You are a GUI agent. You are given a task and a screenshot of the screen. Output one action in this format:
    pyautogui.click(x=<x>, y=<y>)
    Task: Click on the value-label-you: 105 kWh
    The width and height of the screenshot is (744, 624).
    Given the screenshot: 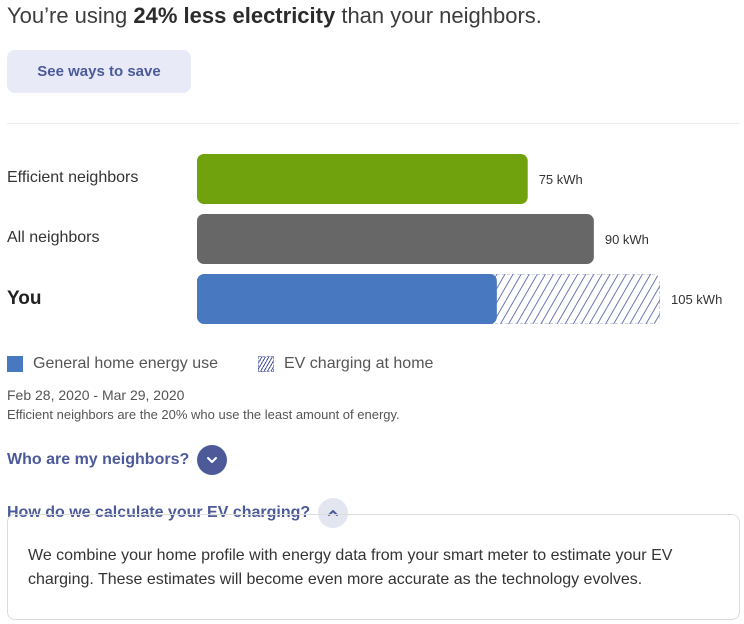 What is the action you would take?
    pyautogui.click(x=696, y=299)
    